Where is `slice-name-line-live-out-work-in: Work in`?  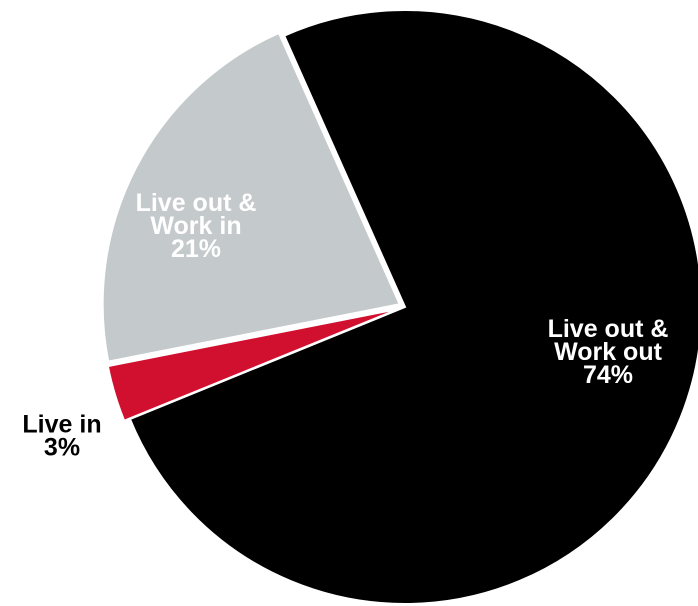 slice-name-line-live-out-work-in: Work in is located at coordinates (195, 226).